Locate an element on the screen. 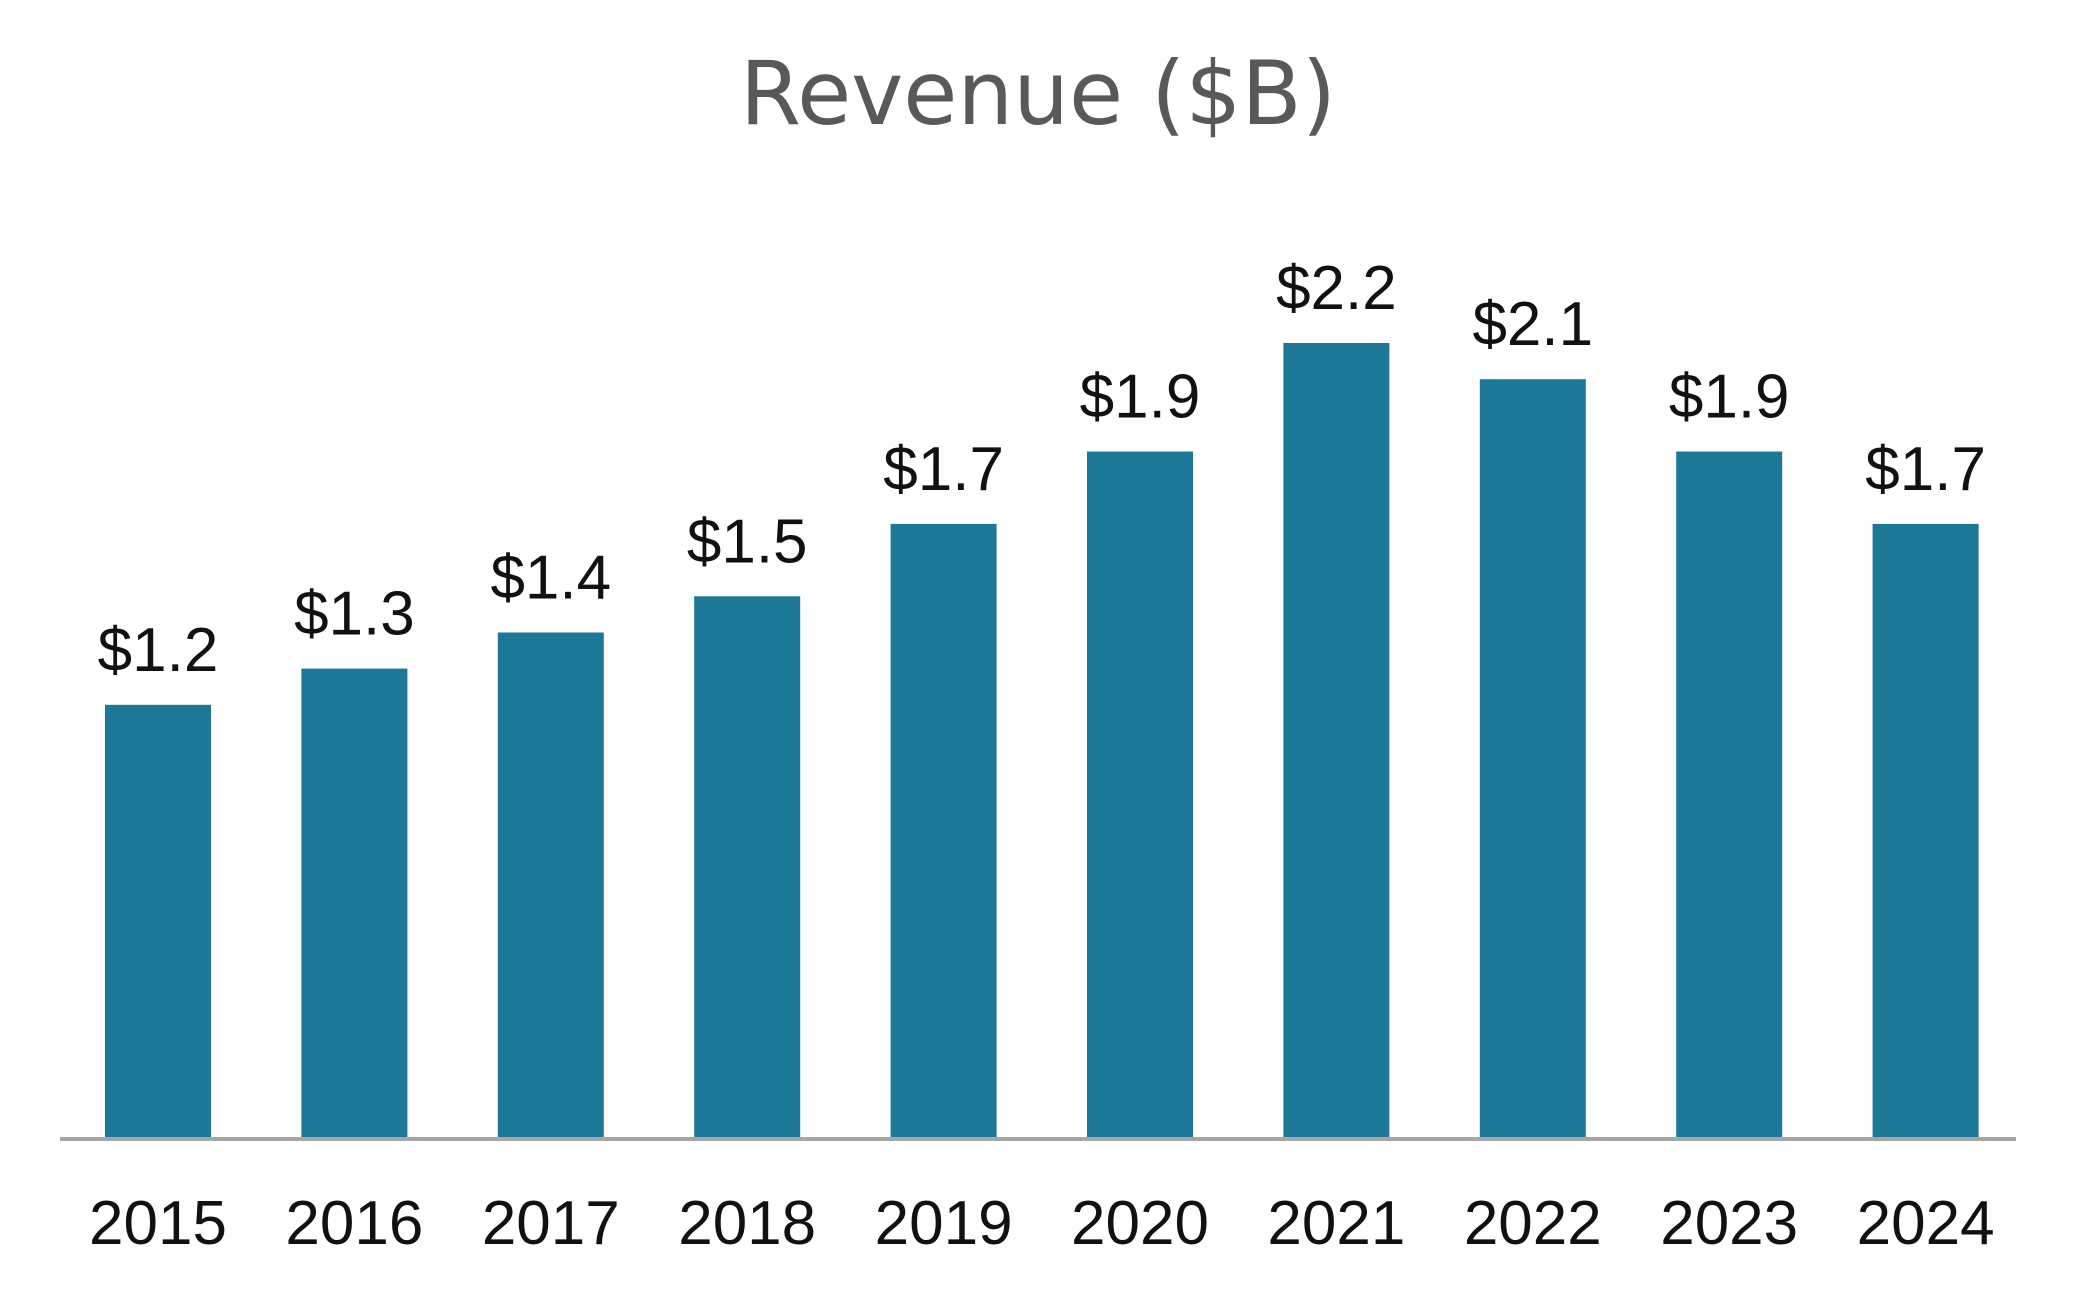 The height and width of the screenshot is (1314, 2076). data-label-2018: $1.5 is located at coordinates (747, 541).